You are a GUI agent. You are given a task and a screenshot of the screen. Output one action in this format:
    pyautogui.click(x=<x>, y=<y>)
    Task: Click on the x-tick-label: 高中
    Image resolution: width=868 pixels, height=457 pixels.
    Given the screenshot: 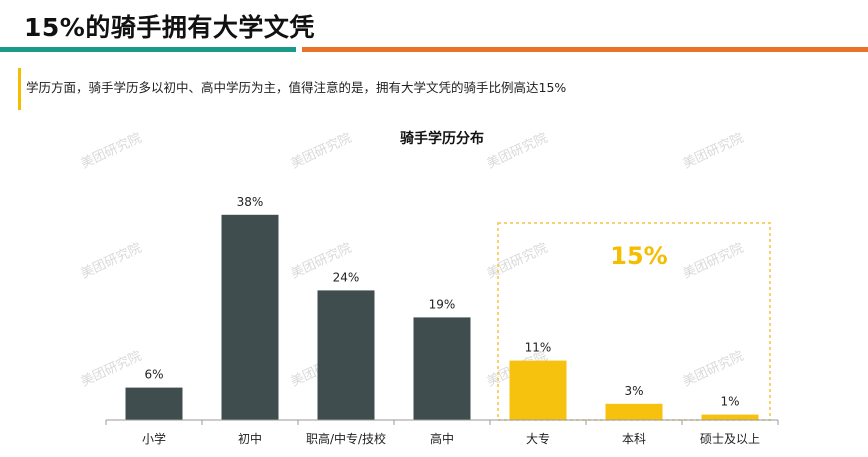 What is the action you would take?
    pyautogui.click(x=442, y=438)
    